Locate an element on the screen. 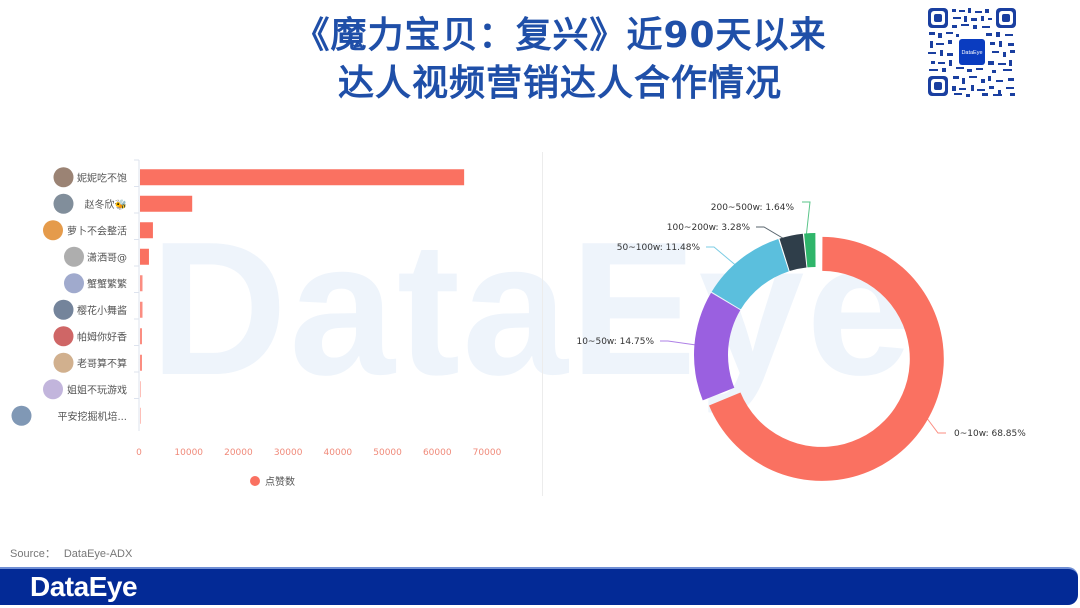  legend-label: 点赞数 is located at coordinates (280, 481).